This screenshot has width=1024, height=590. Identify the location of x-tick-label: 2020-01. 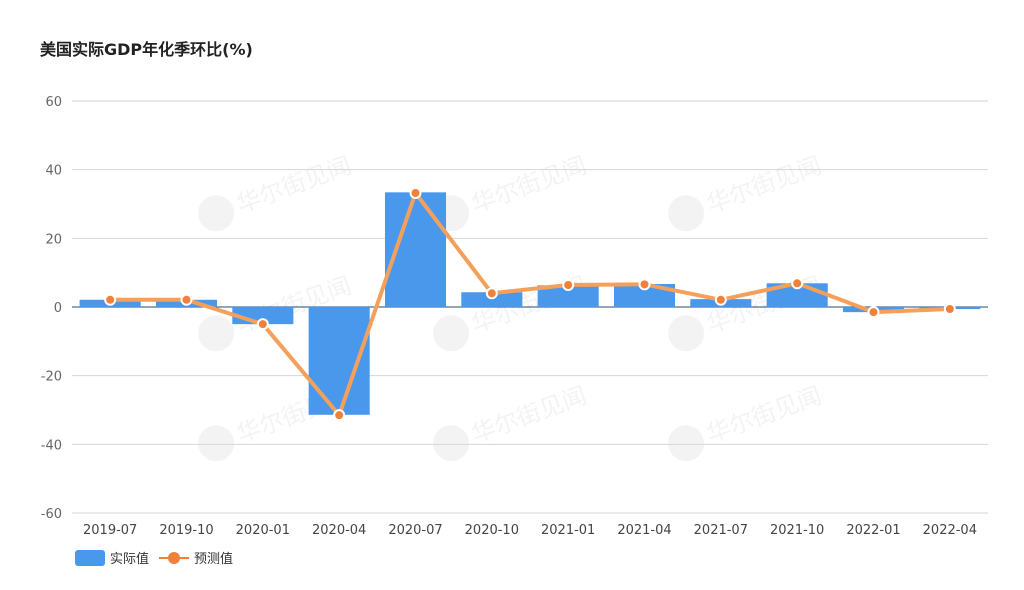
(263, 530).